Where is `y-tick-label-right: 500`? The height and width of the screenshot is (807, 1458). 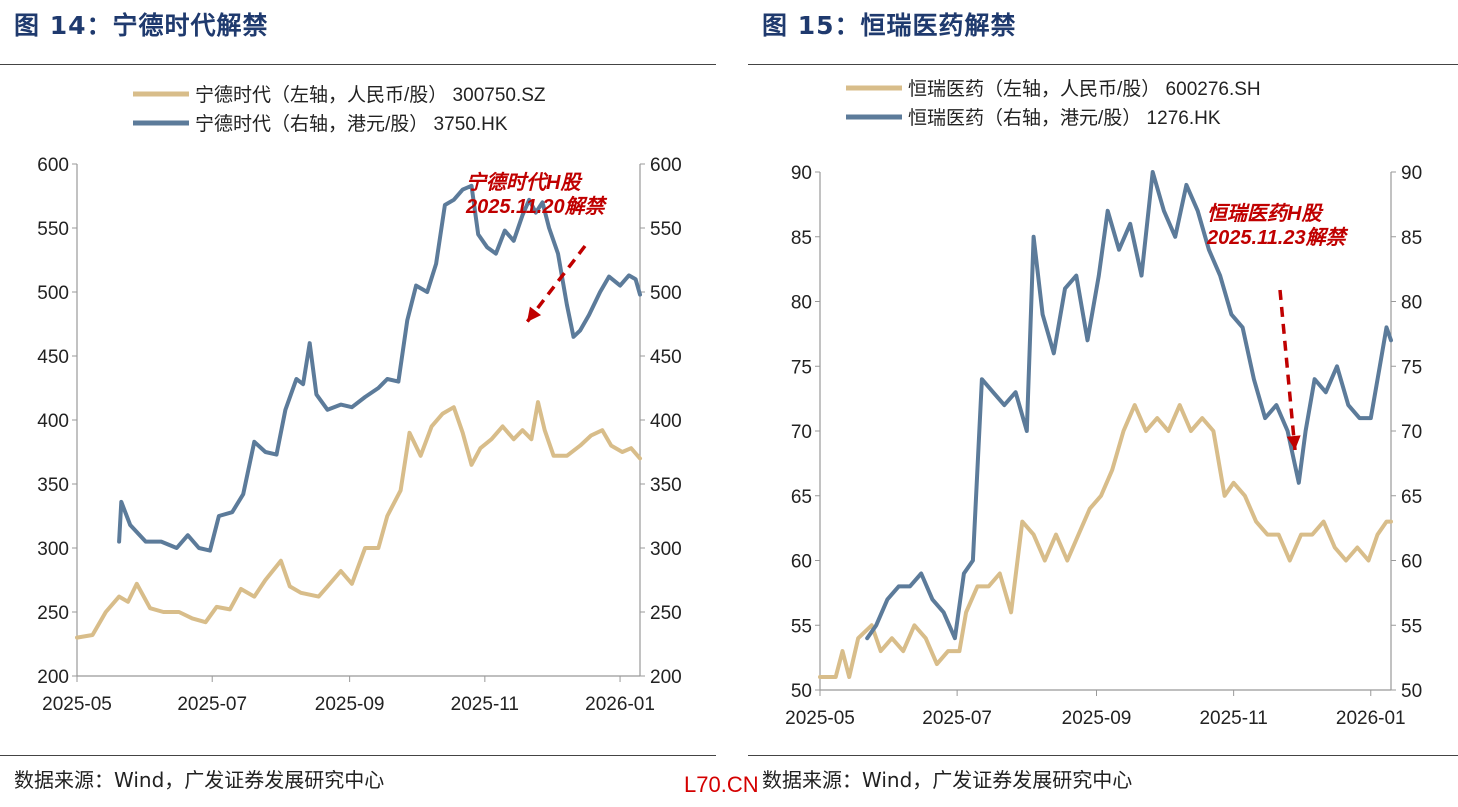
y-tick-label-right: 500 is located at coordinates (666, 293).